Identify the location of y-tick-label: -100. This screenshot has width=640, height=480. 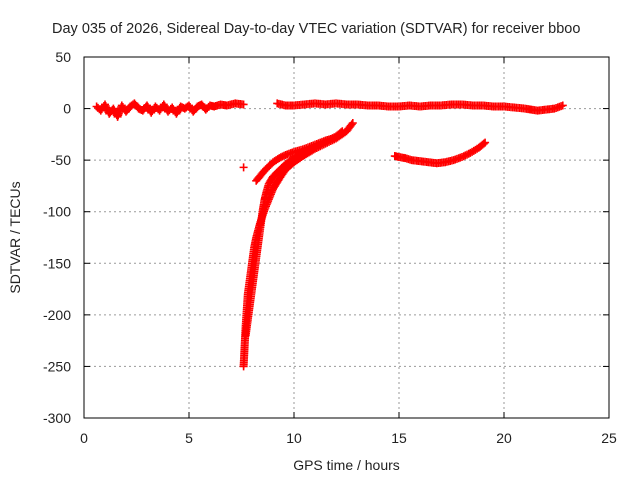
(57, 212).